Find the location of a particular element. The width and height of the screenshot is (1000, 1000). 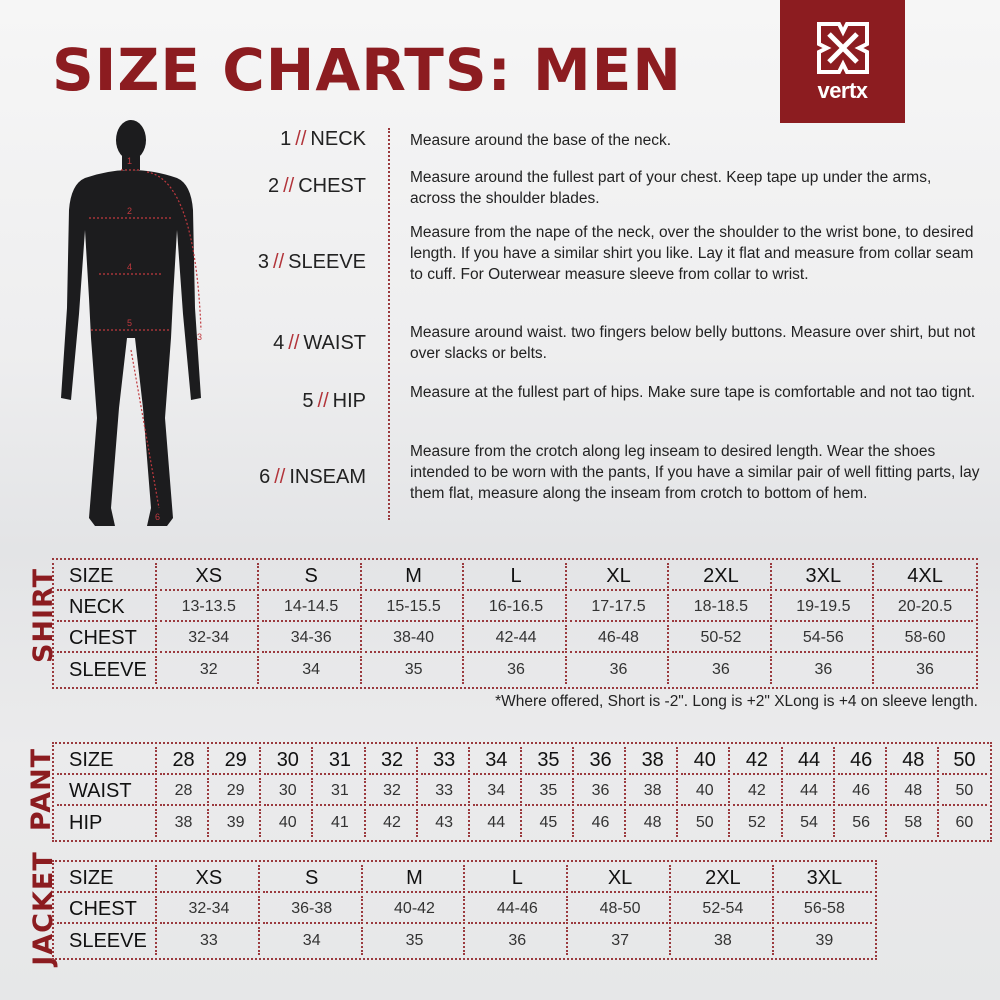

measurement-number: 1 is located at coordinates (286, 139).